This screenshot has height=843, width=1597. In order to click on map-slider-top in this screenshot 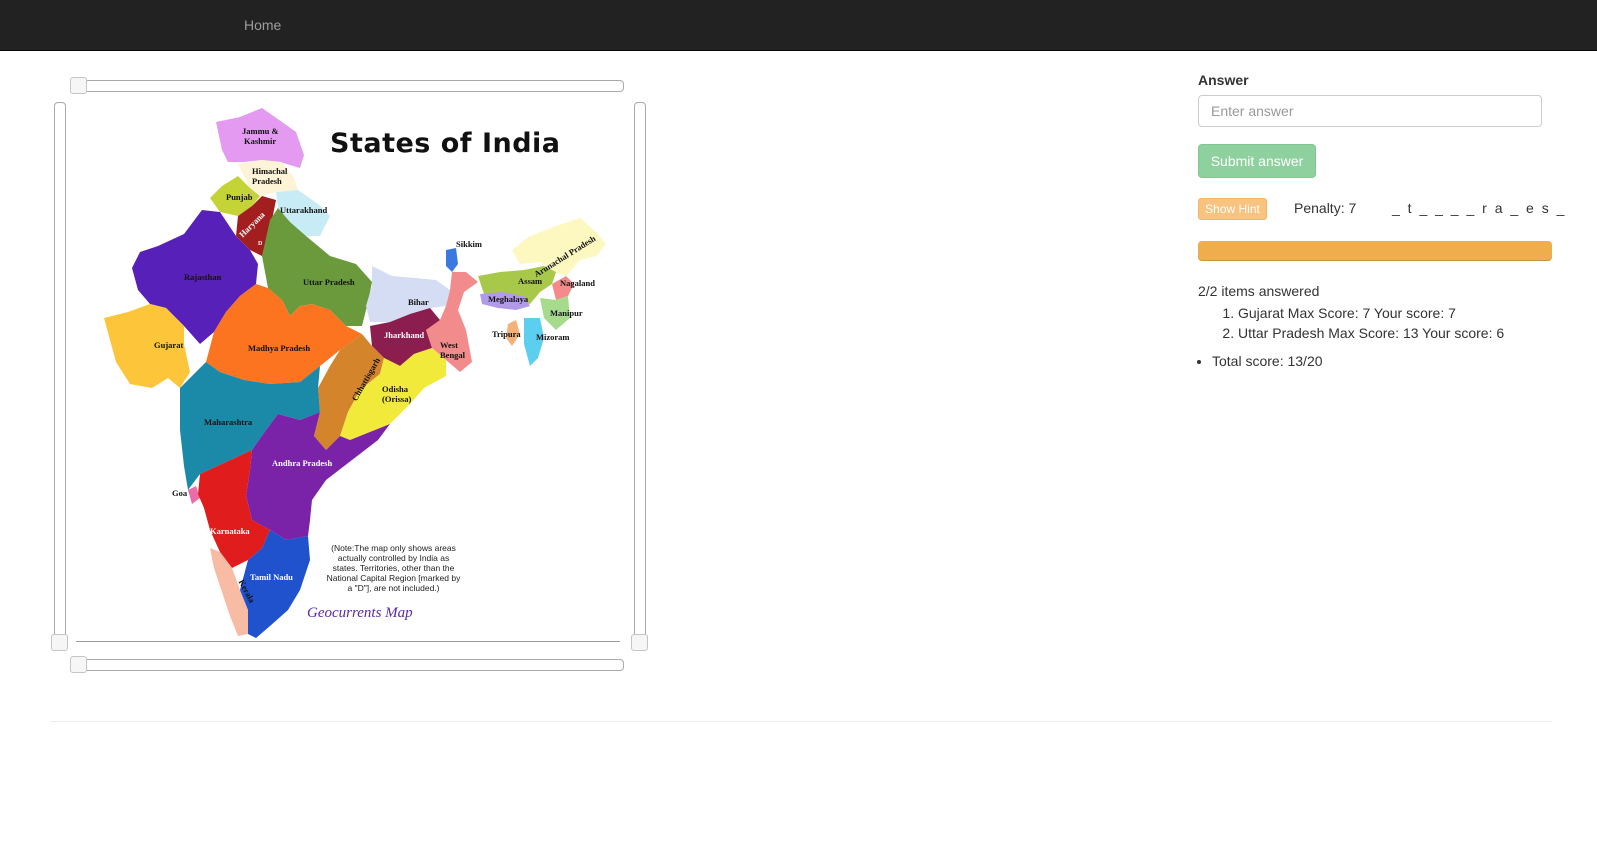, I will do `click(347, 86)`.